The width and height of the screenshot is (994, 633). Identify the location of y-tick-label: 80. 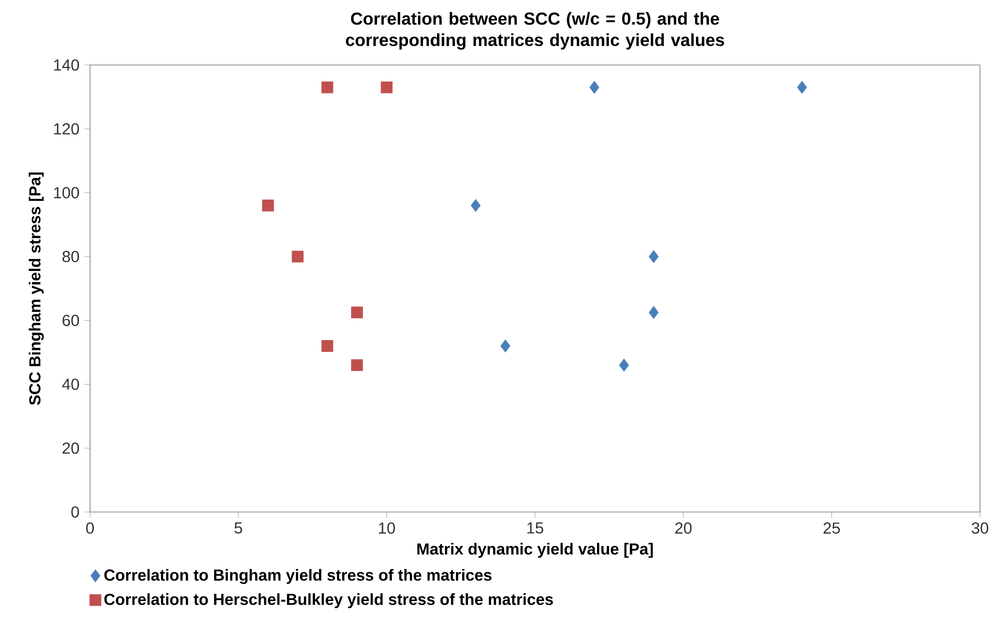
(70, 256).